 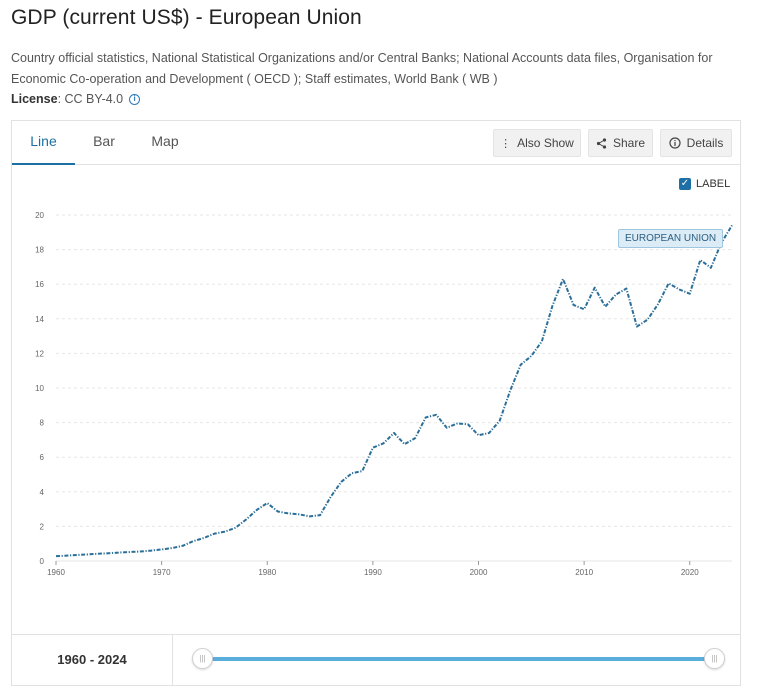 I want to click on share-label: Share, so click(x=629, y=143).